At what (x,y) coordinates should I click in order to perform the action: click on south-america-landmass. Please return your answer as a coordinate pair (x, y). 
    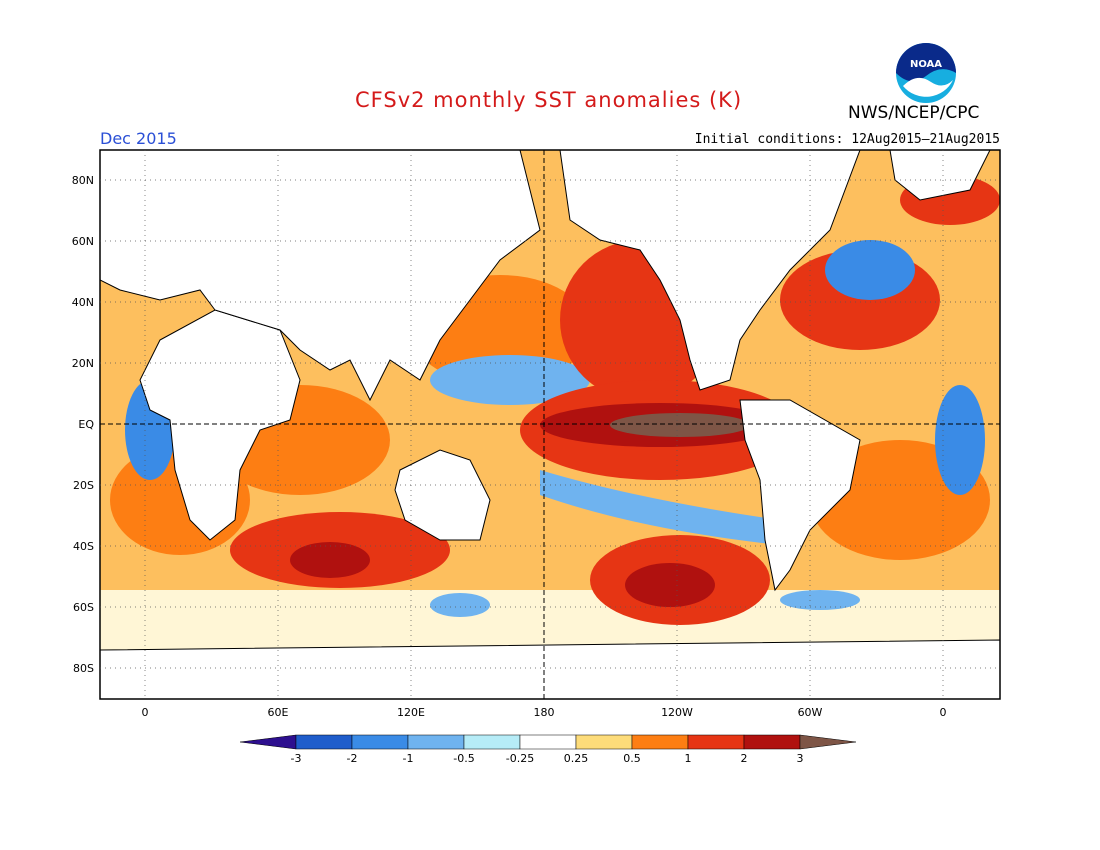
    Looking at the image, I should click on (800, 495).